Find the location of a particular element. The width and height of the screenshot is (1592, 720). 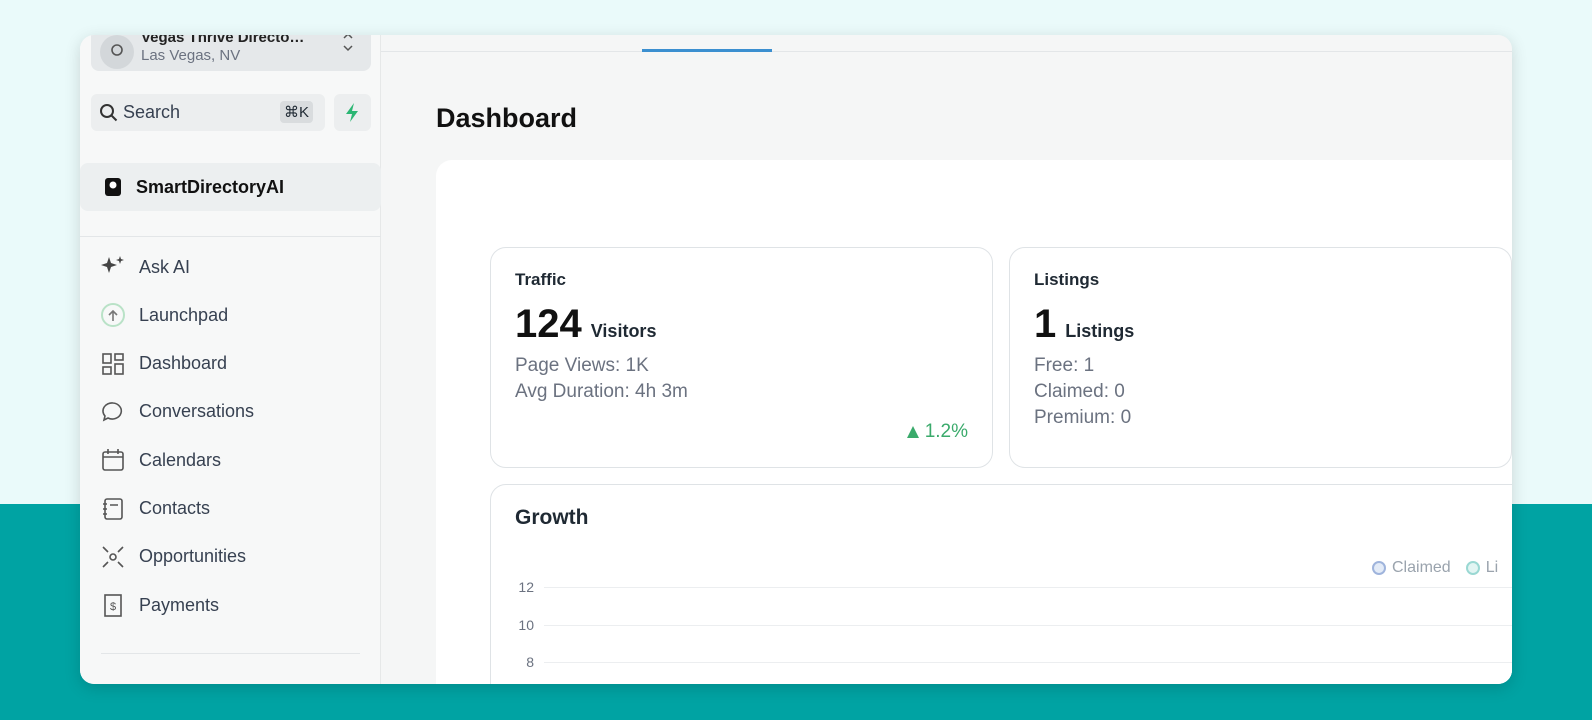

workspace-icon is located at coordinates (113, 187).